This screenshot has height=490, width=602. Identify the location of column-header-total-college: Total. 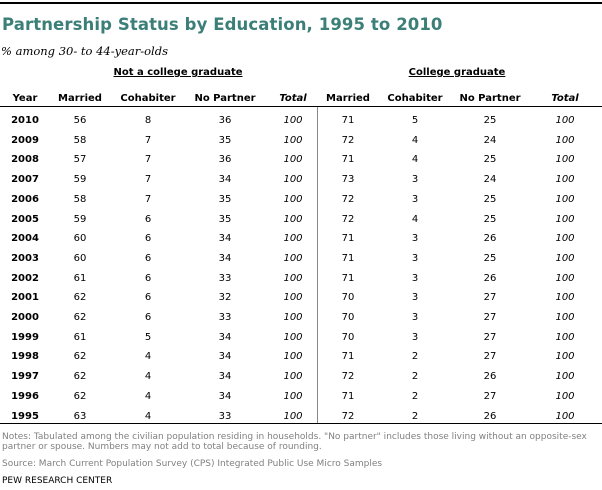
(565, 98).